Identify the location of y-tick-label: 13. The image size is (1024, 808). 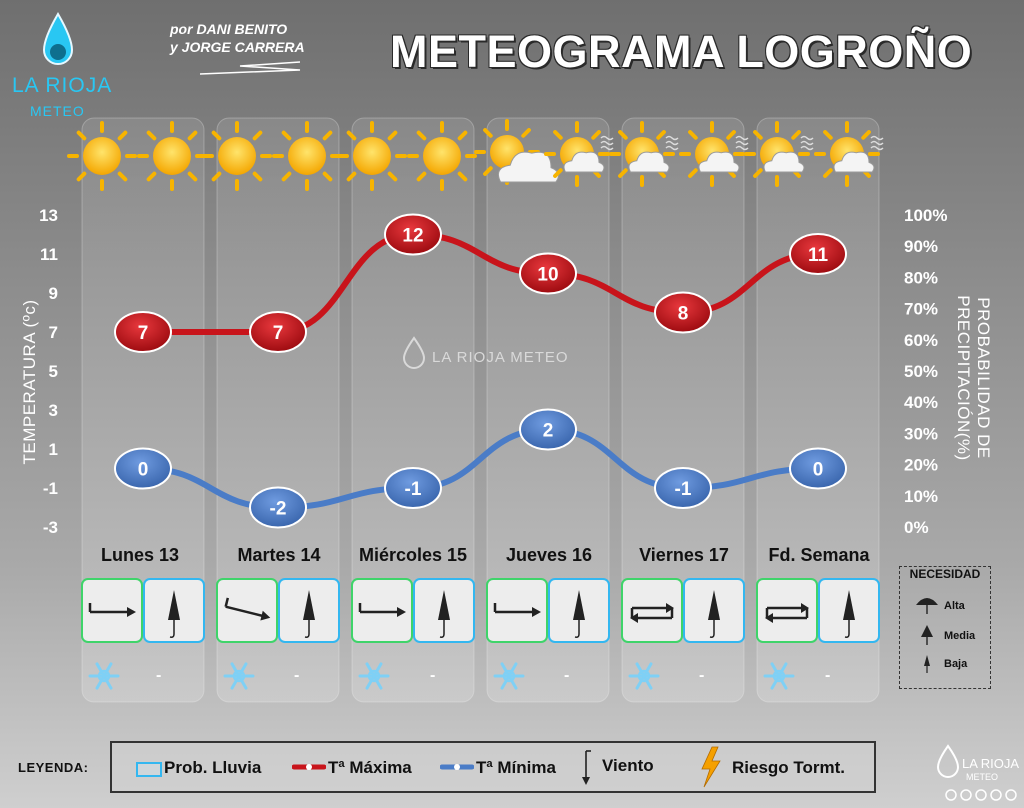
(48, 215).